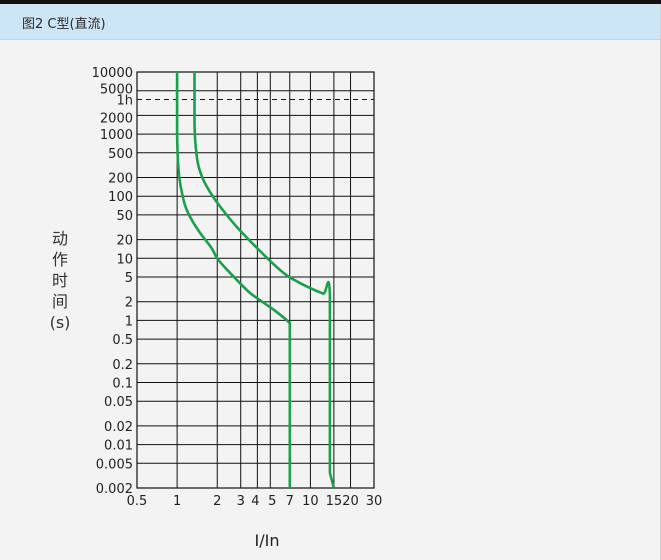 The image size is (661, 560). I want to click on y-tick-label: 0.5, so click(122, 340).